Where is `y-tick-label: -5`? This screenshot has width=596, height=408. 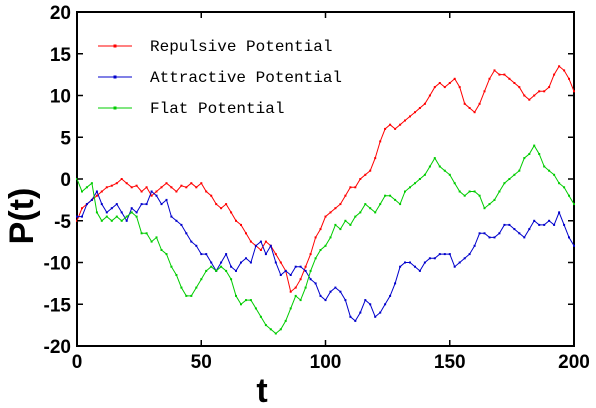
y-tick-label: -5 is located at coordinates (62, 222).